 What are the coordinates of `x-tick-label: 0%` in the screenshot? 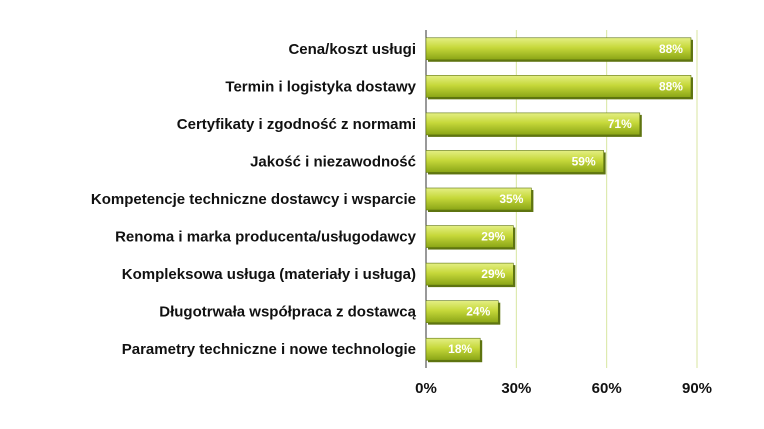 It's located at (426, 388).